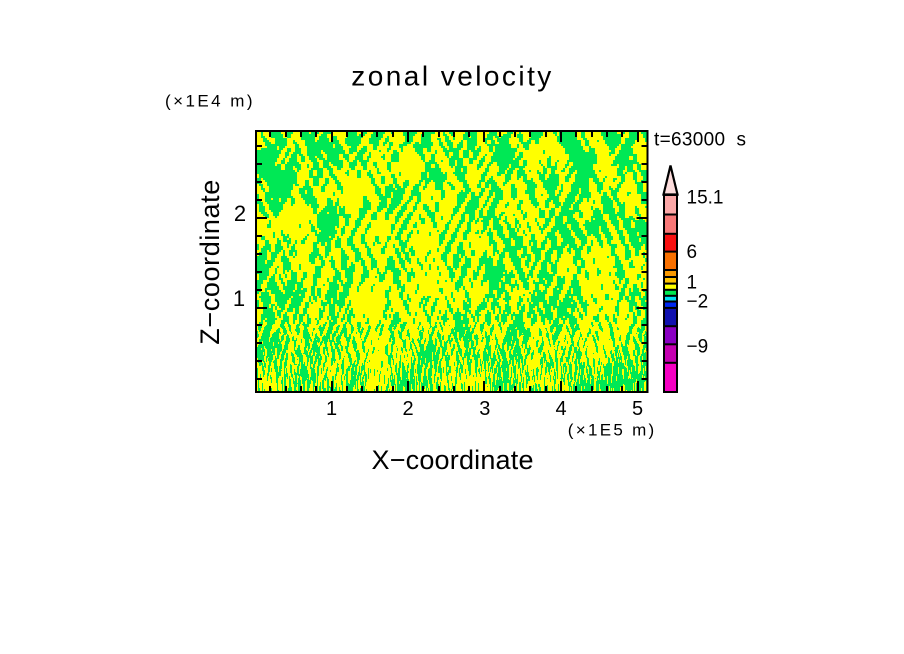 This screenshot has height=654, width=904. What do you see at coordinates (210, 262) in the screenshot?
I see `svg-text: Z−coordinate` at bounding box center [210, 262].